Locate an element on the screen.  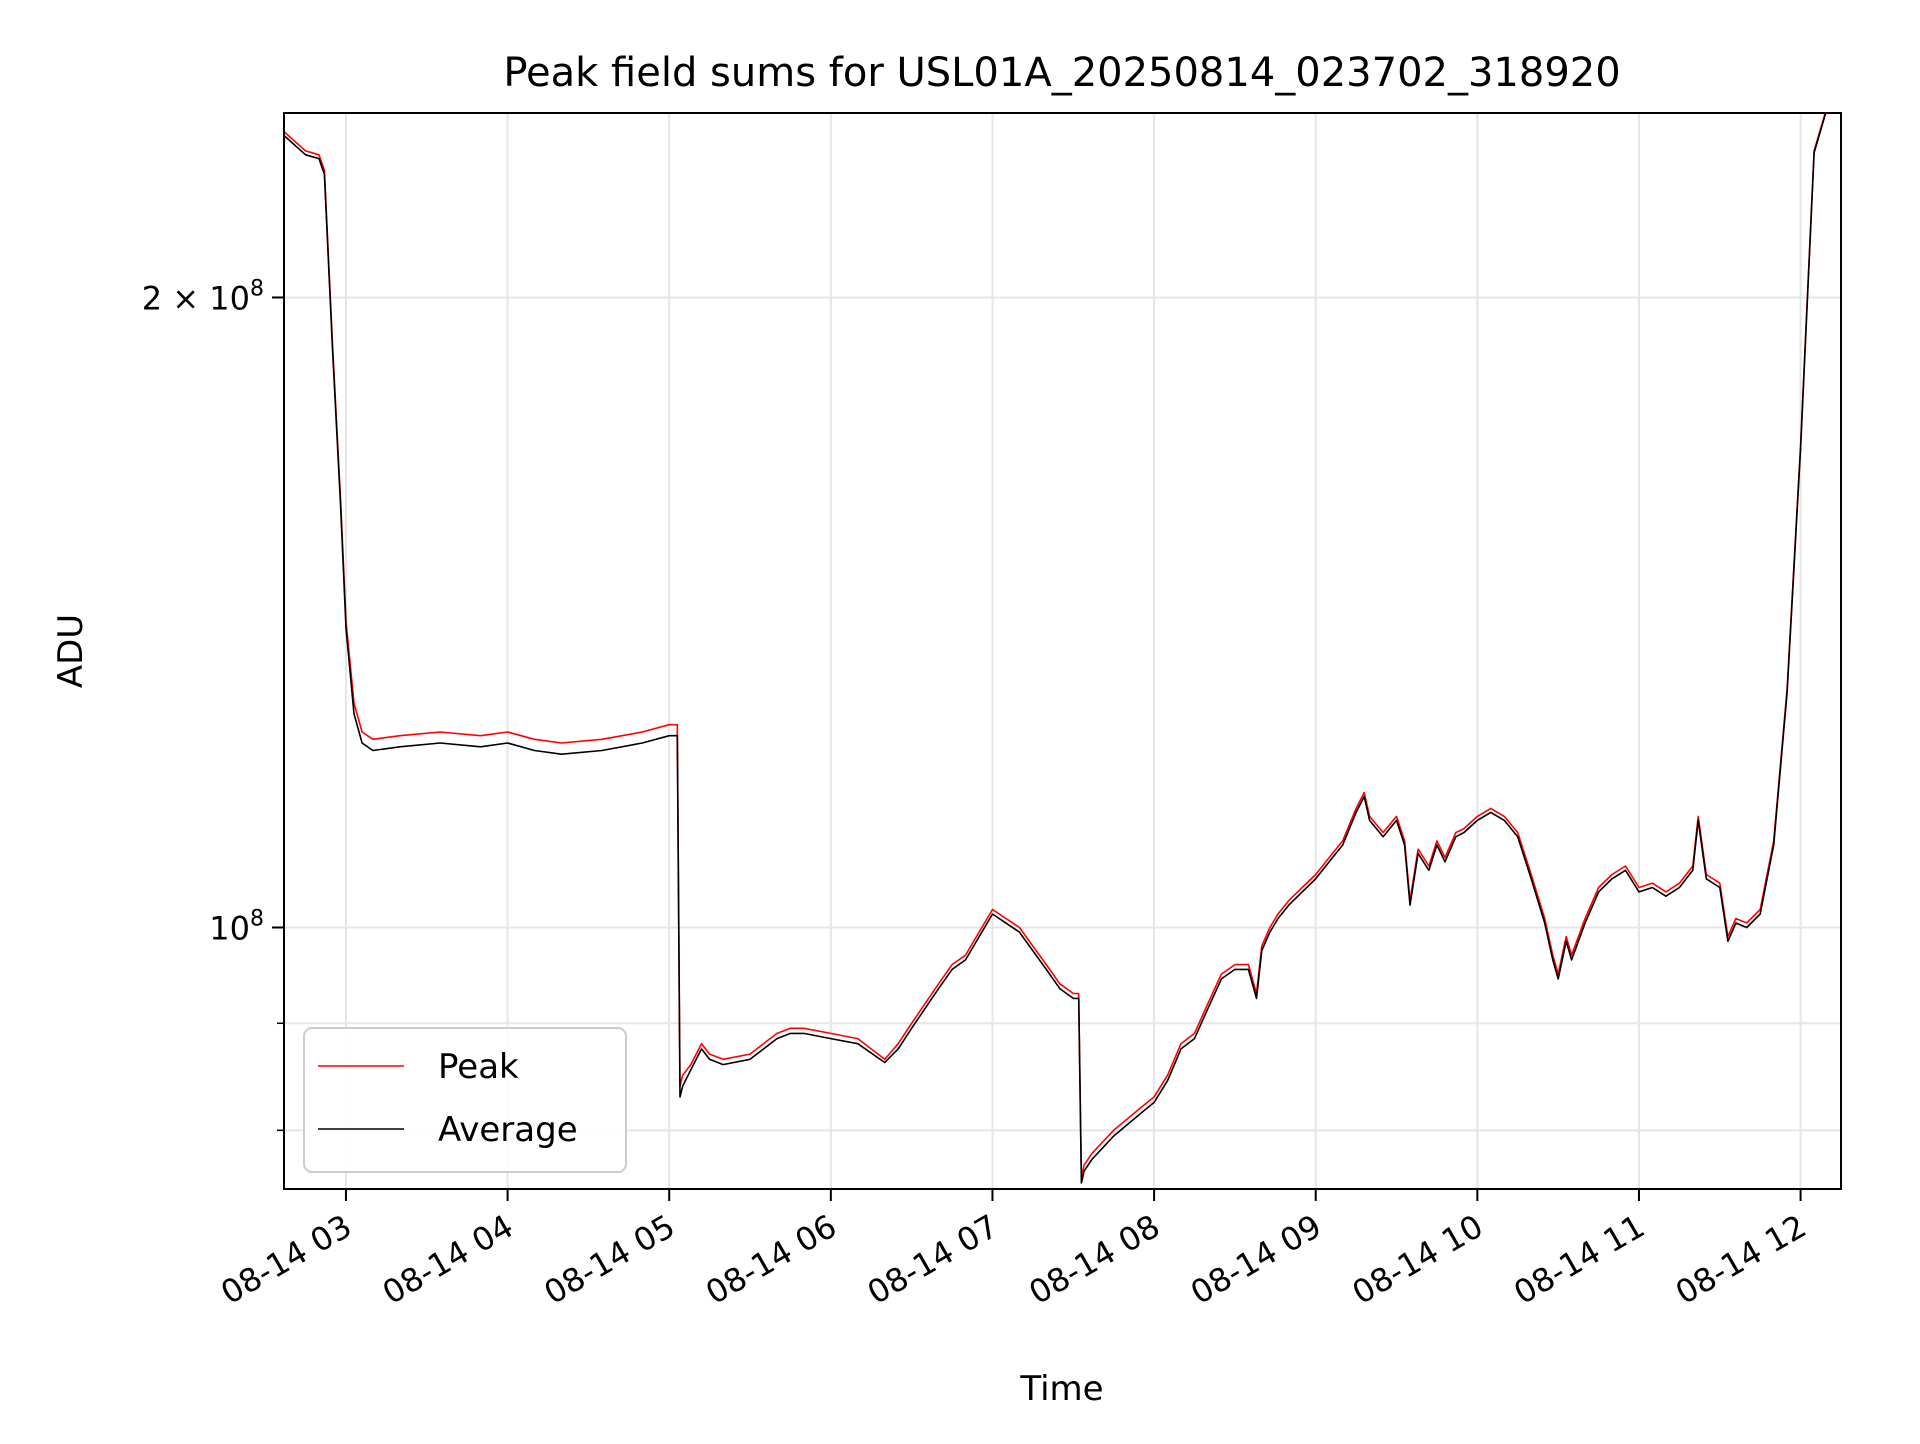
y-tick-label: 2 × 108 is located at coordinates (203, 296).